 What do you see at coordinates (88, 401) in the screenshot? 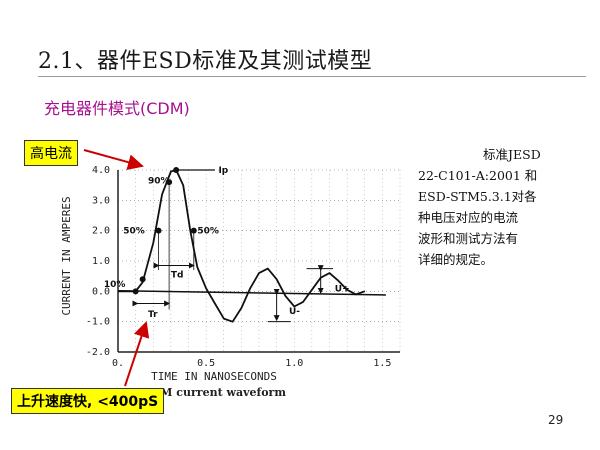
I see `fast-rise-callout: 上升速度快, <400pS` at bounding box center [88, 401].